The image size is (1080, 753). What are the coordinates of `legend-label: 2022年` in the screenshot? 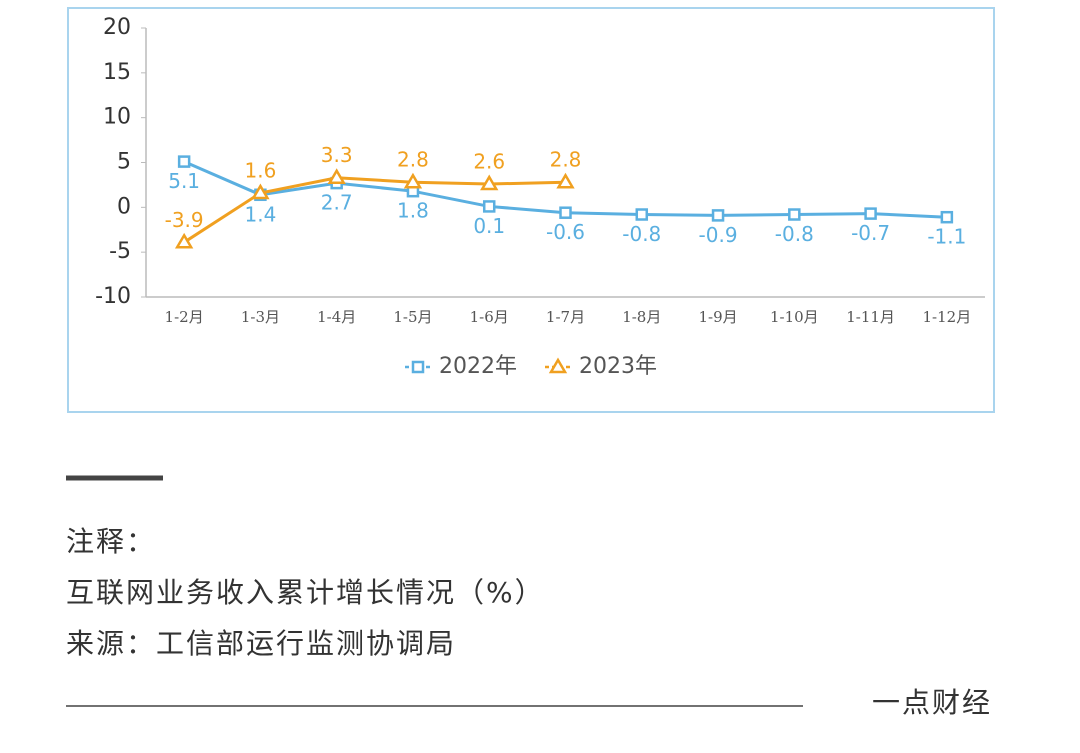 It's located at (478, 366).